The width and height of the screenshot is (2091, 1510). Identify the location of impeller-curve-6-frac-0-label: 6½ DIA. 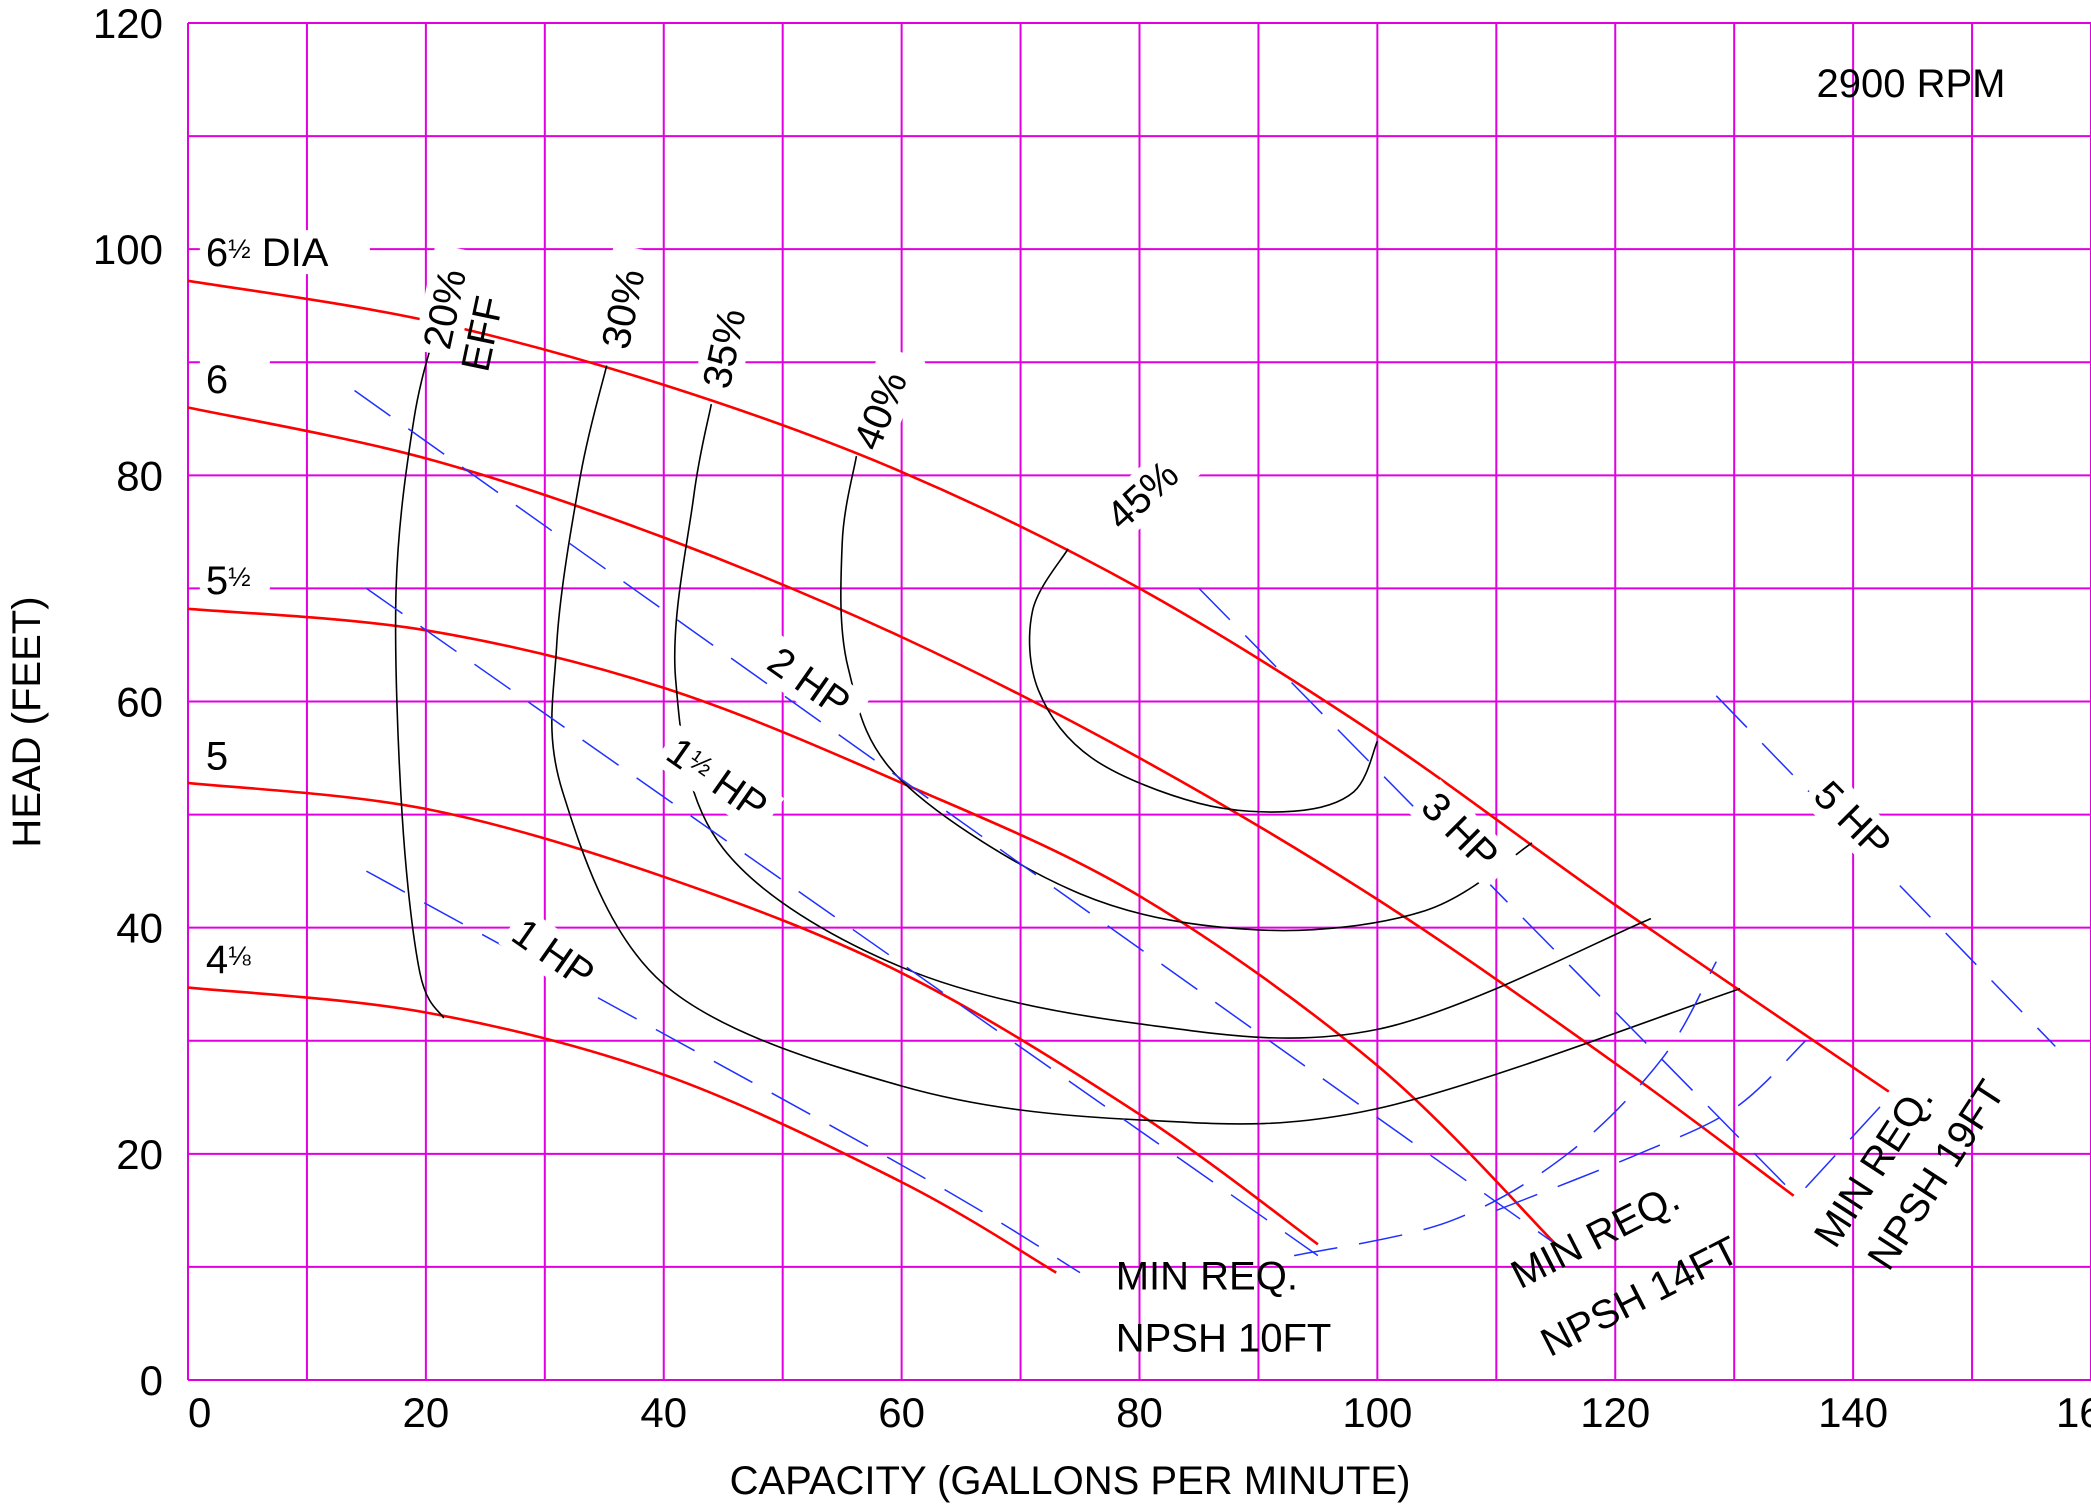
(267, 253).